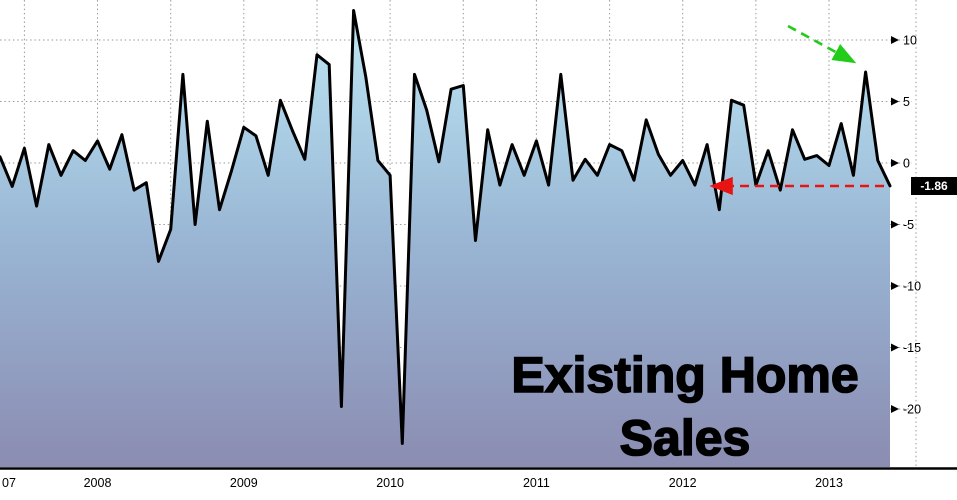 This screenshot has width=957, height=500. Describe the element at coordinates (98, 483) in the screenshot. I see `x-year-label: 2008` at that location.